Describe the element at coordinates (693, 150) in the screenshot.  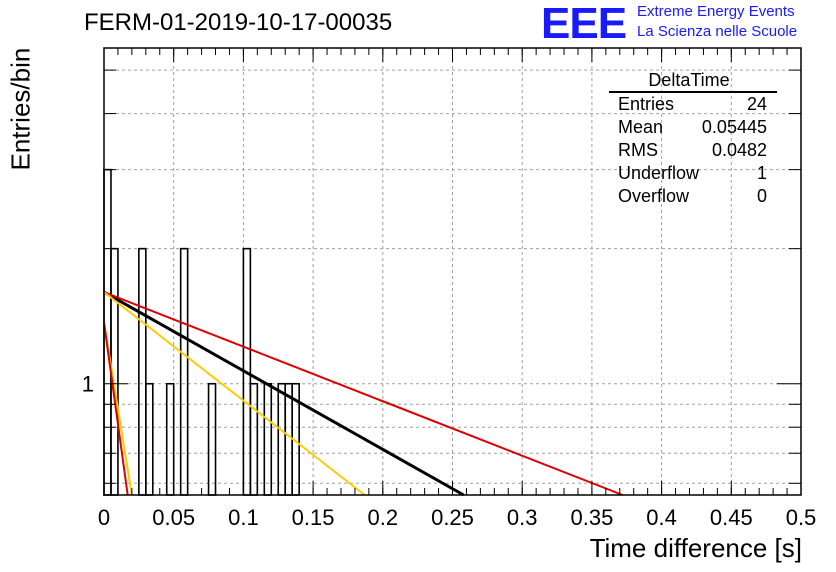
I see `stats-row: RMS 0.0482` at that location.